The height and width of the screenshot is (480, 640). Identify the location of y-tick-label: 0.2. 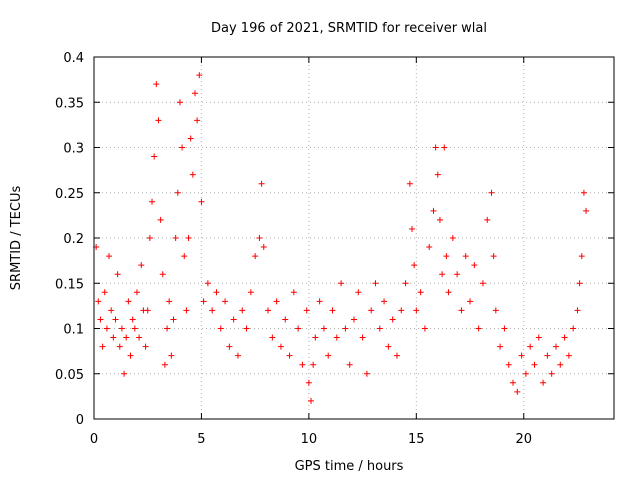
(73, 239).